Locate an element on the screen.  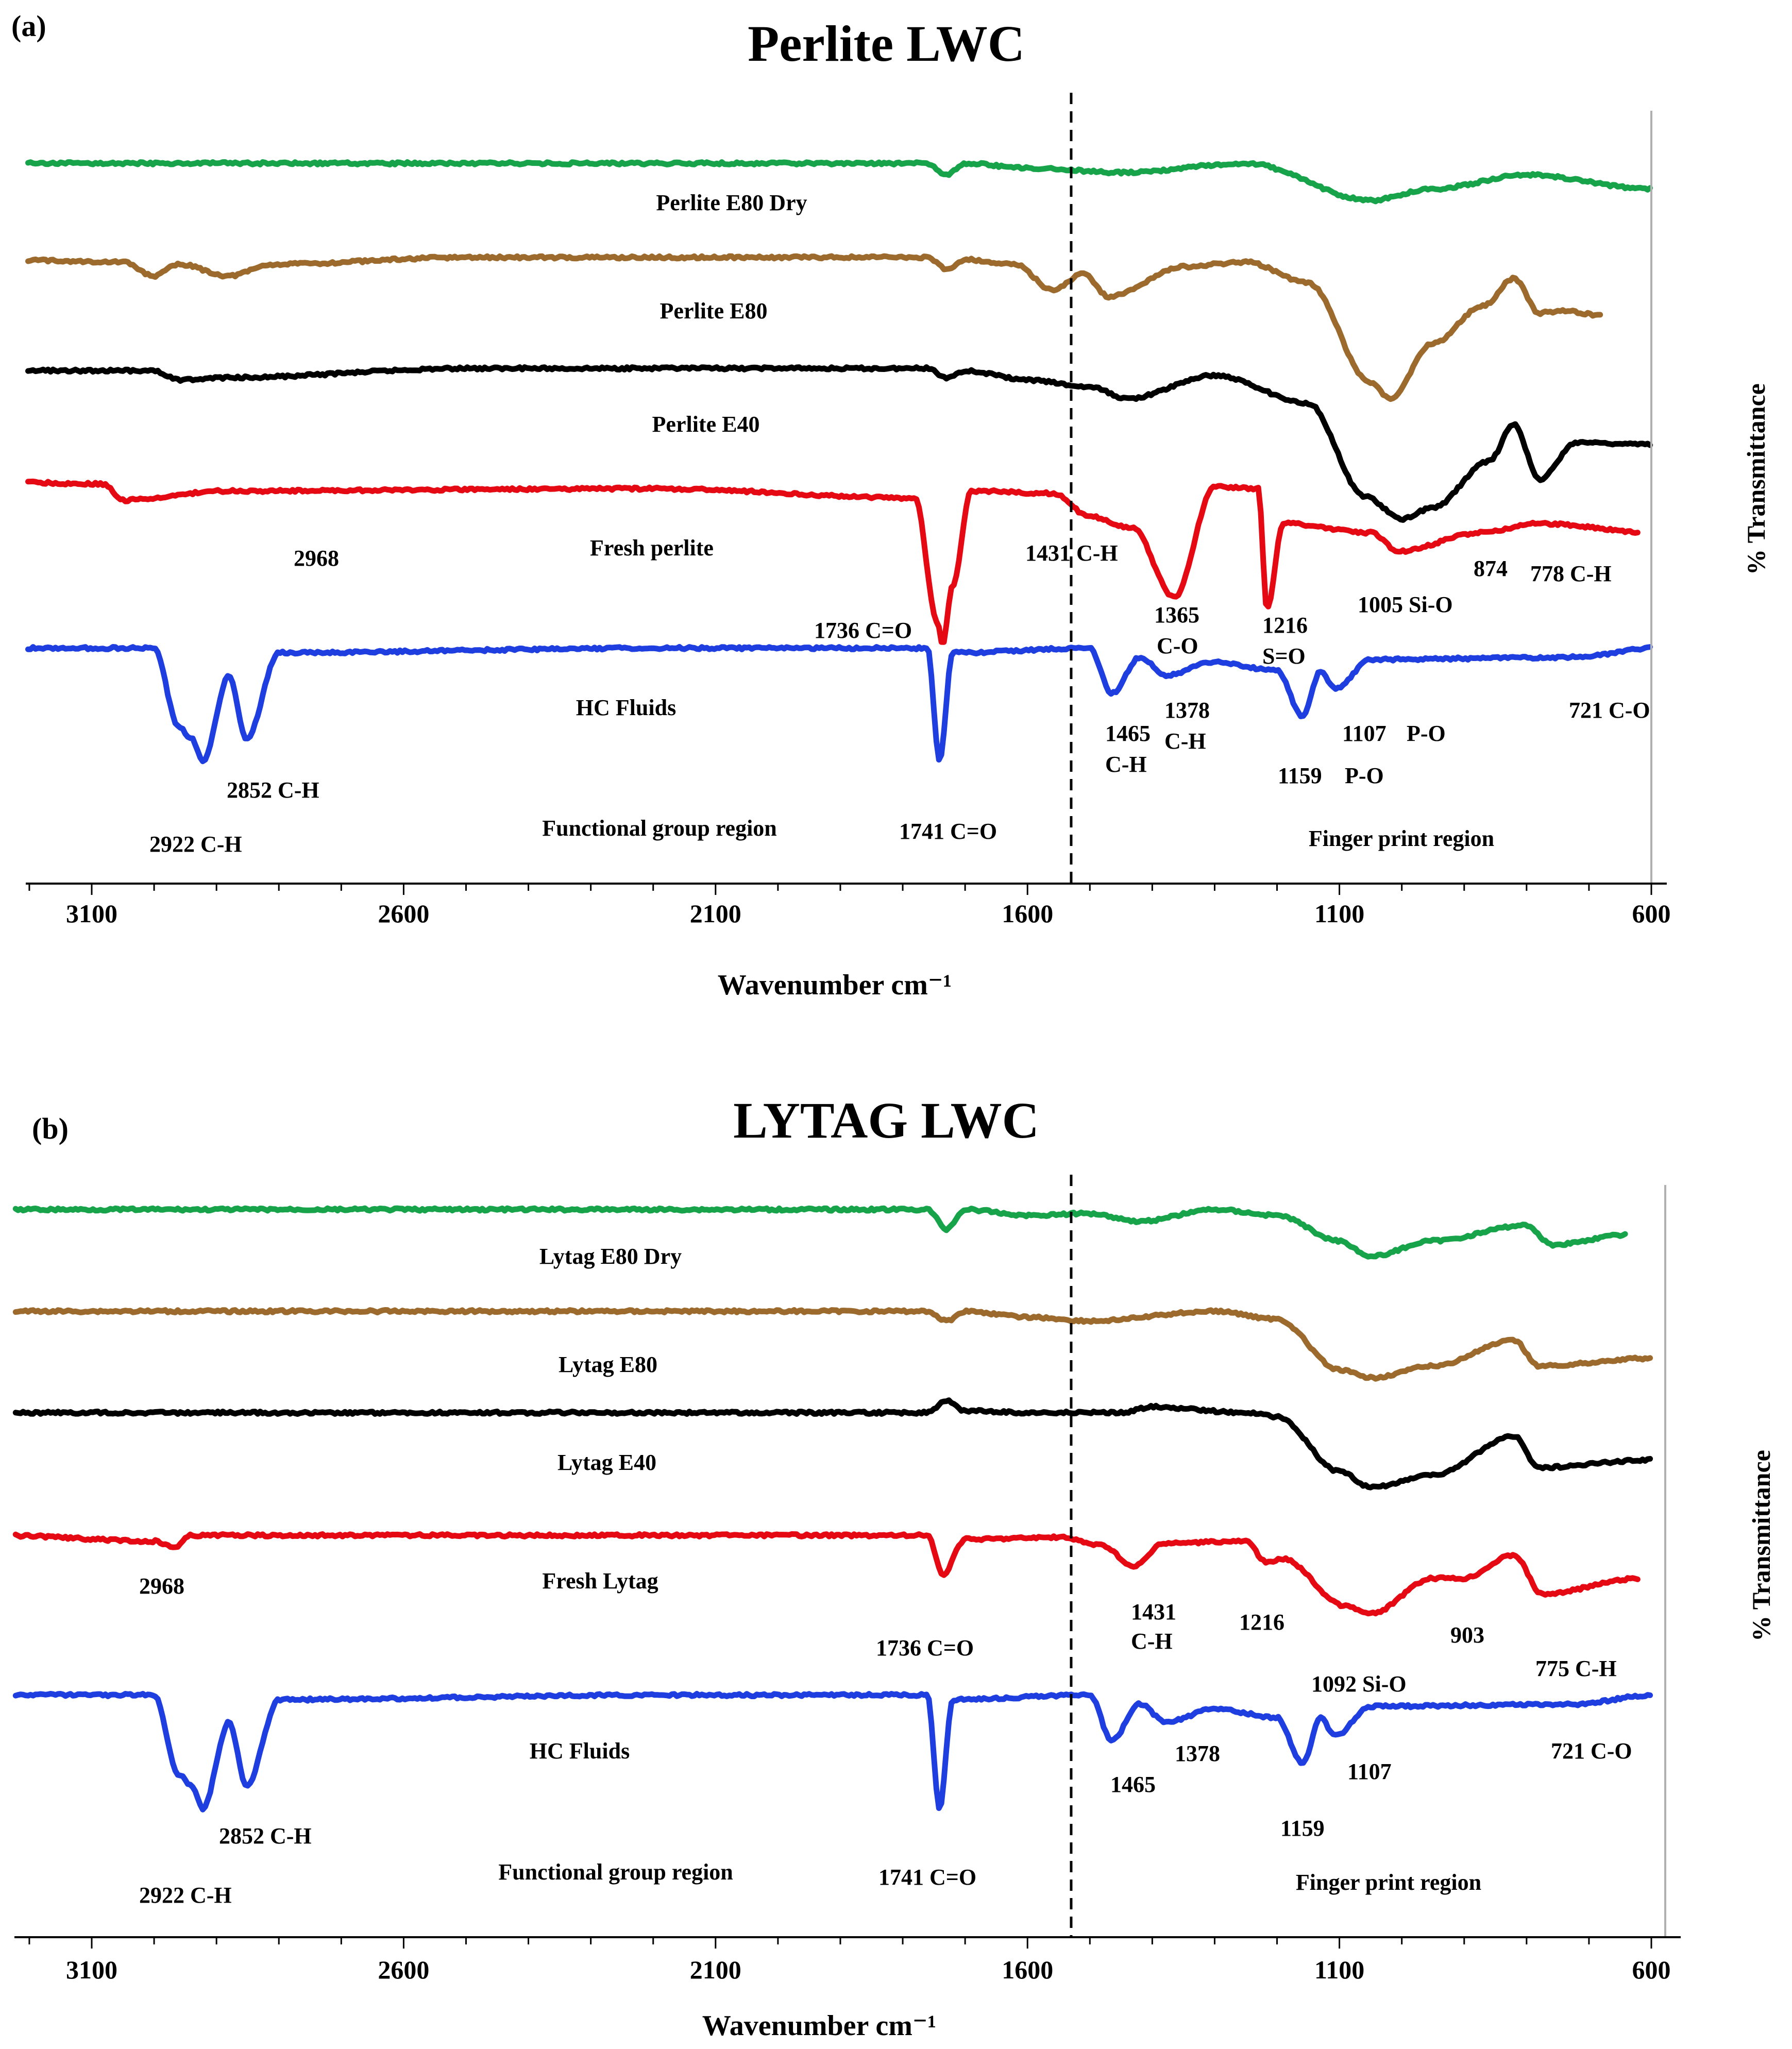
series-label: Lytag E40 is located at coordinates (606, 1462).